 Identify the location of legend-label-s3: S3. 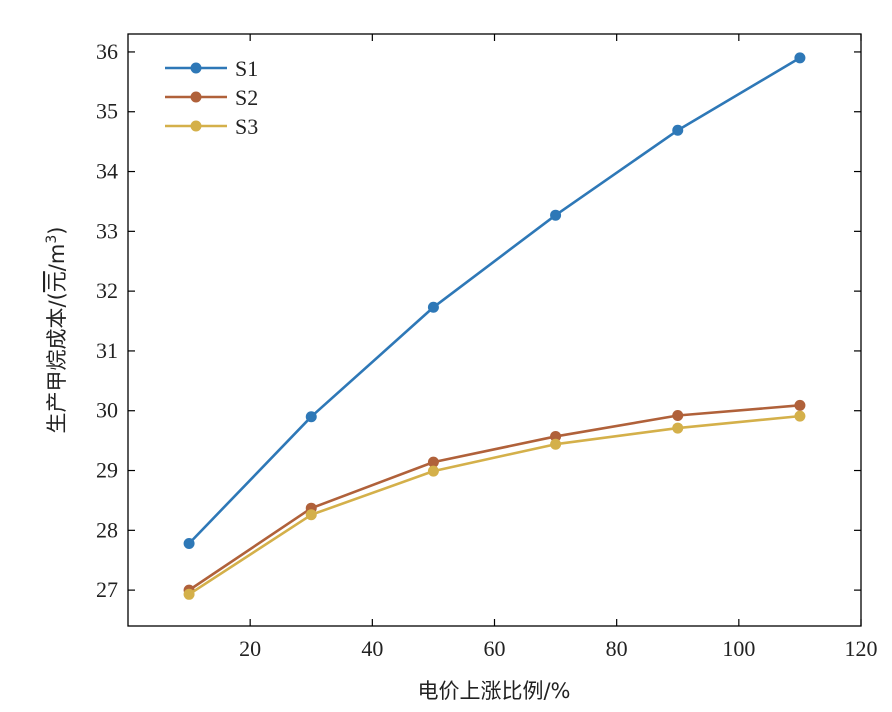
(246, 126).